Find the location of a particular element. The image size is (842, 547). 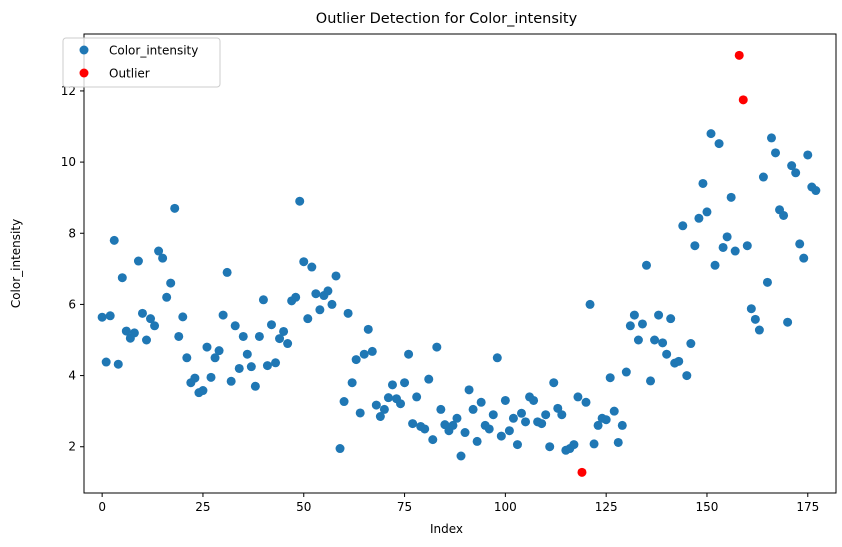

y-tick-label: 10 is located at coordinates (68, 162).